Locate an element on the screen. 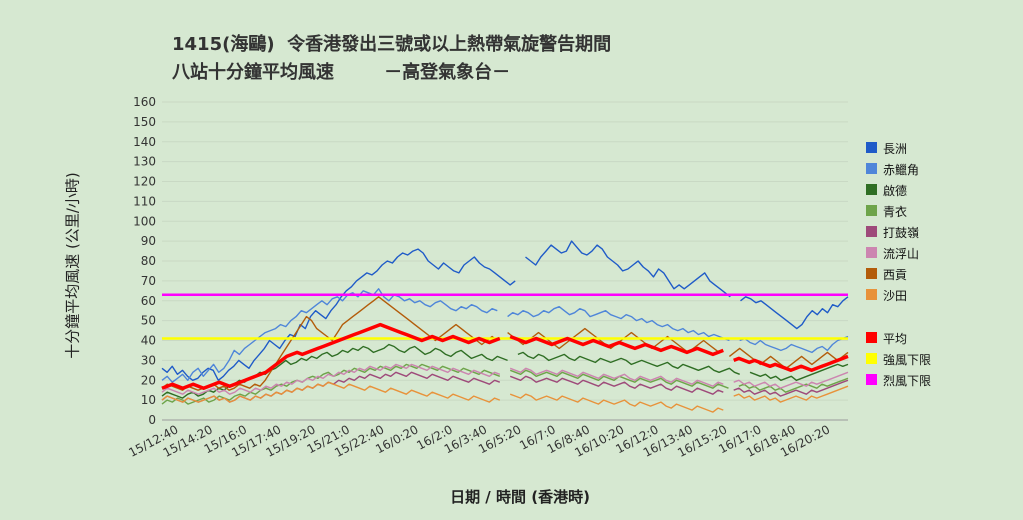  y-tick-label: 140 is located at coordinates (144, 142).